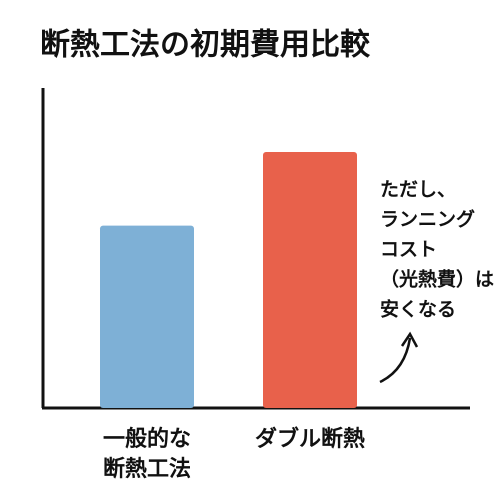 Image resolution: width=500 pixels, height=500 pixels. I want to click on annotation: コスト, so click(408, 250).